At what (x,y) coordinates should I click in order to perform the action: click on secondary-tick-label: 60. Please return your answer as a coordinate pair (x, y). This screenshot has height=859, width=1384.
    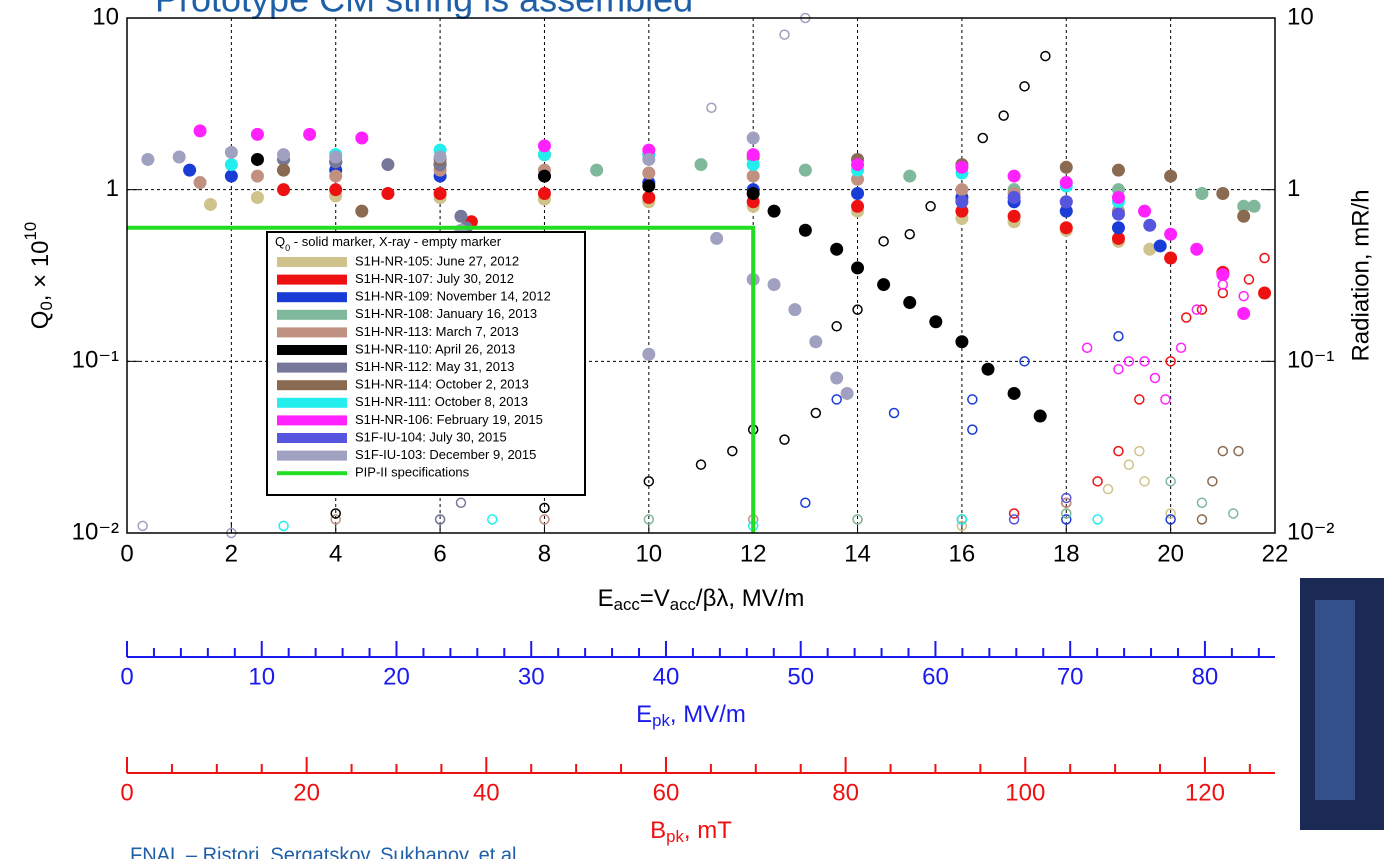
    Looking at the image, I should click on (666, 792).